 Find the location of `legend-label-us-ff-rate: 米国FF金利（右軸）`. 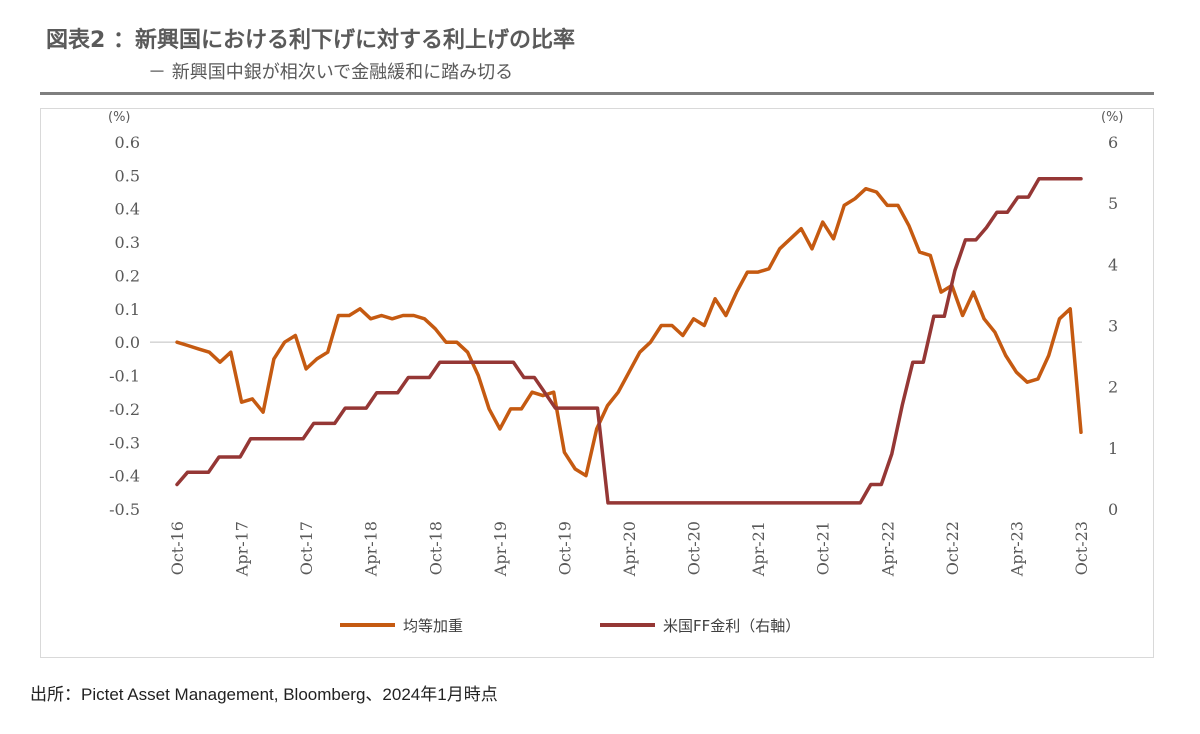

legend-label-us-ff-rate: 米国FF金利（右軸） is located at coordinates (731, 626).